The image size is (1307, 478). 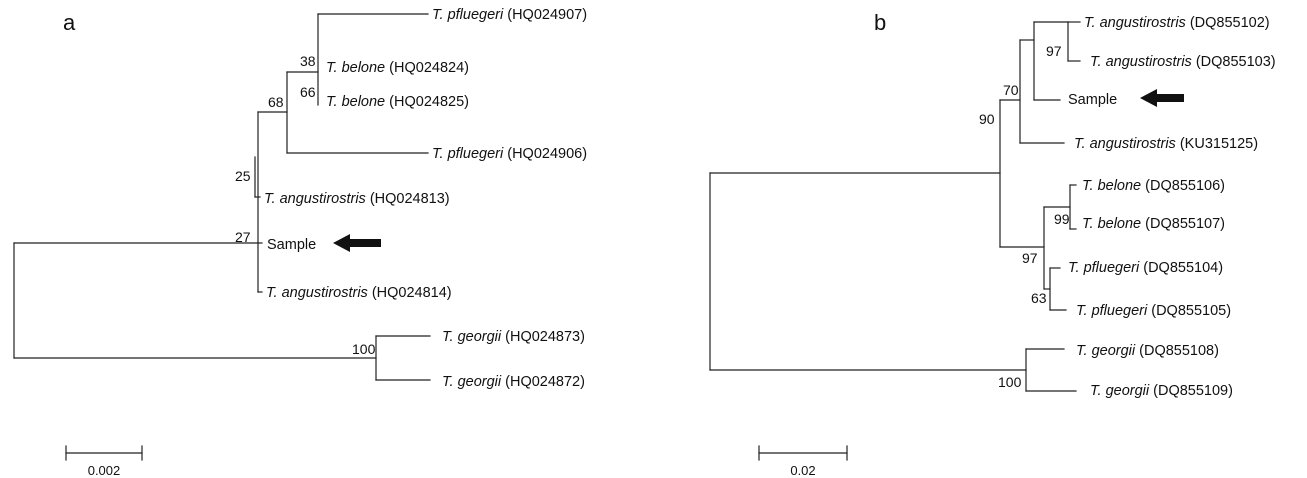 What do you see at coordinates (1183, 62) in the screenshot?
I see `taxon-label: T. angustirostris (DQ855103)` at bounding box center [1183, 62].